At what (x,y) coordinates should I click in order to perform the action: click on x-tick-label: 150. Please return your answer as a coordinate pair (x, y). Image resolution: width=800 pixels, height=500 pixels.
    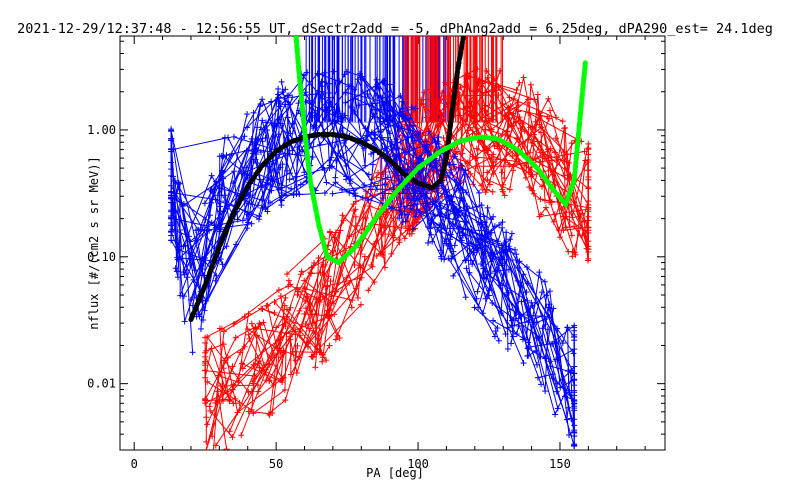
    Looking at the image, I should click on (560, 464).